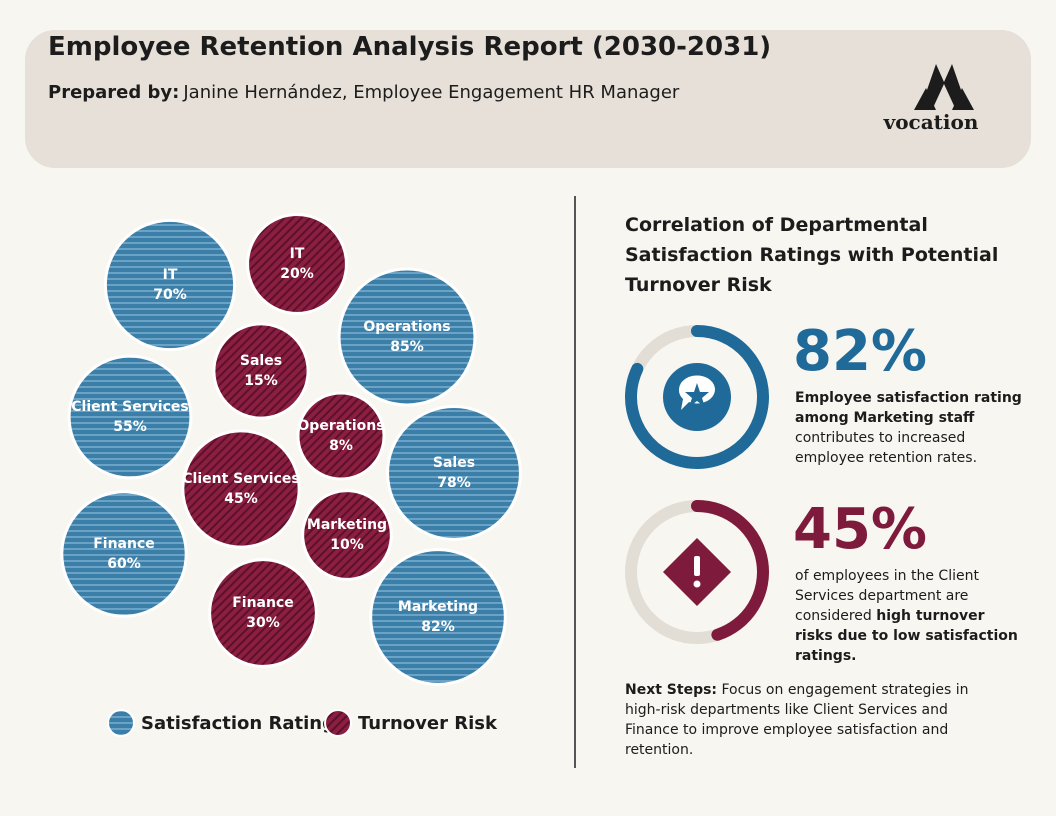 The height and width of the screenshot is (816, 1056). I want to click on bubble-value: 20%, so click(297, 274).